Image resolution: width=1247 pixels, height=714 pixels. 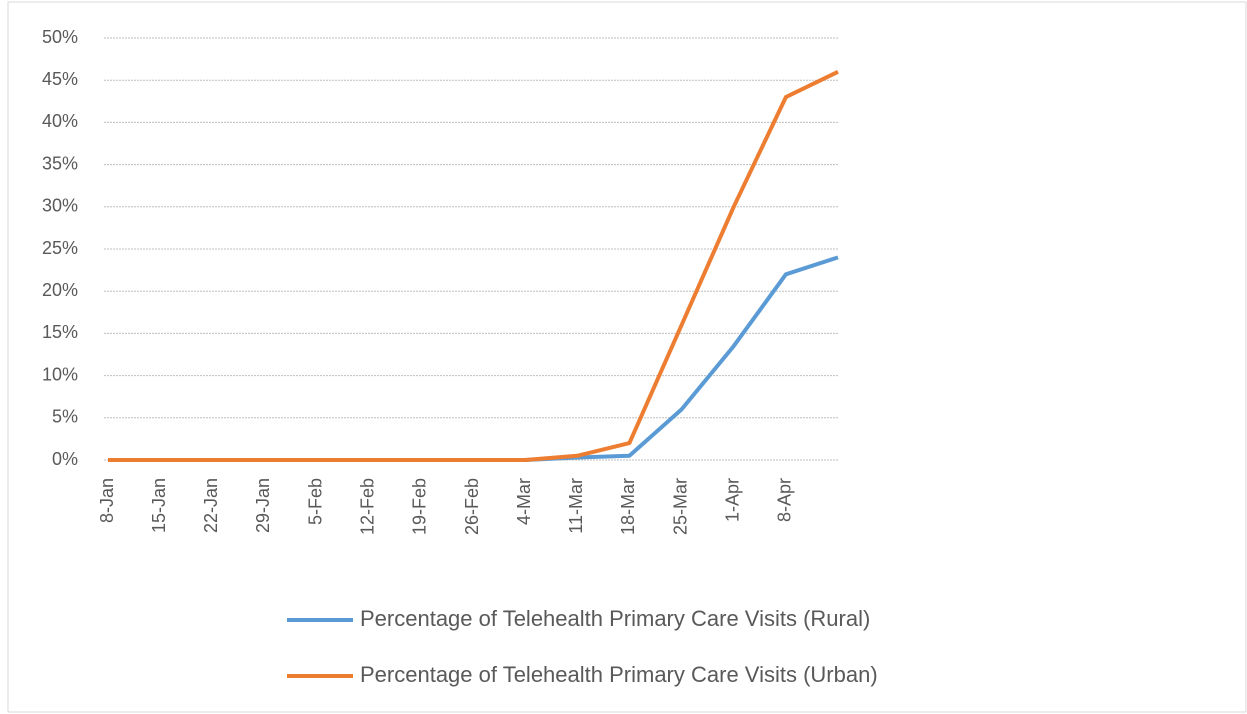 What do you see at coordinates (60, 206) in the screenshot?
I see `y-tick-label: 30%` at bounding box center [60, 206].